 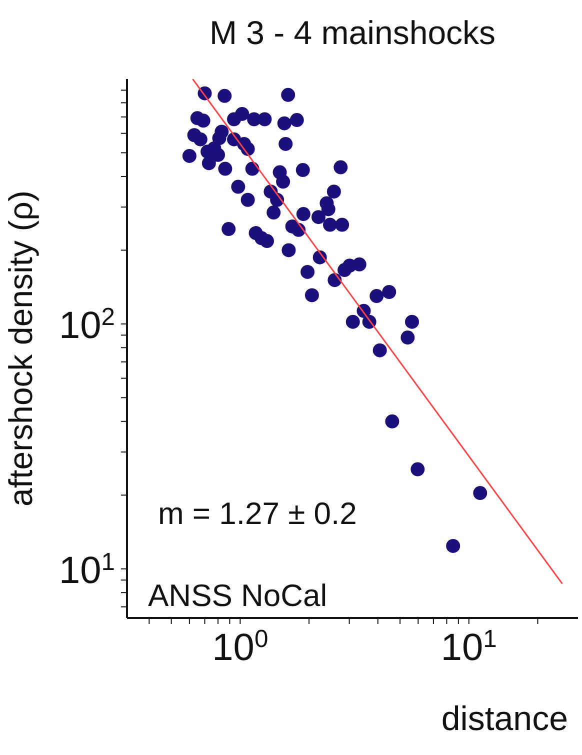 I want to click on x-axis-title: distance, so click(x=504, y=719).